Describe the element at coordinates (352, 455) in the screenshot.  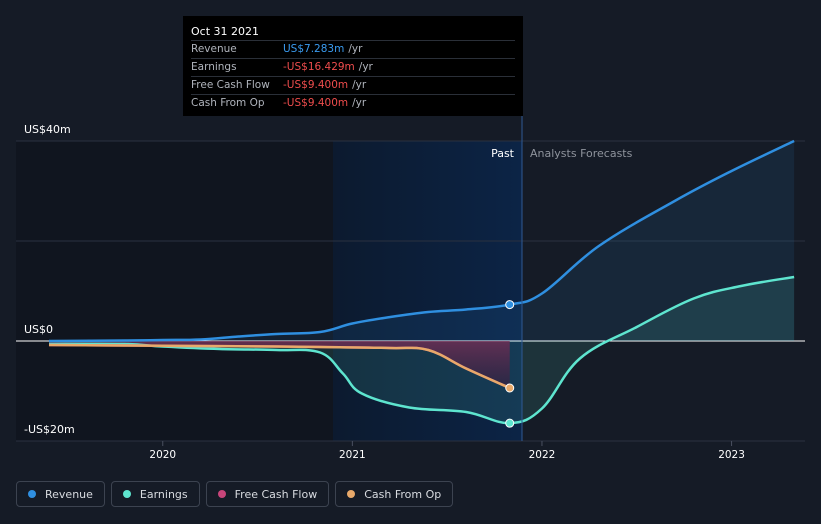
I see `x-tick-label: 2021` at that location.